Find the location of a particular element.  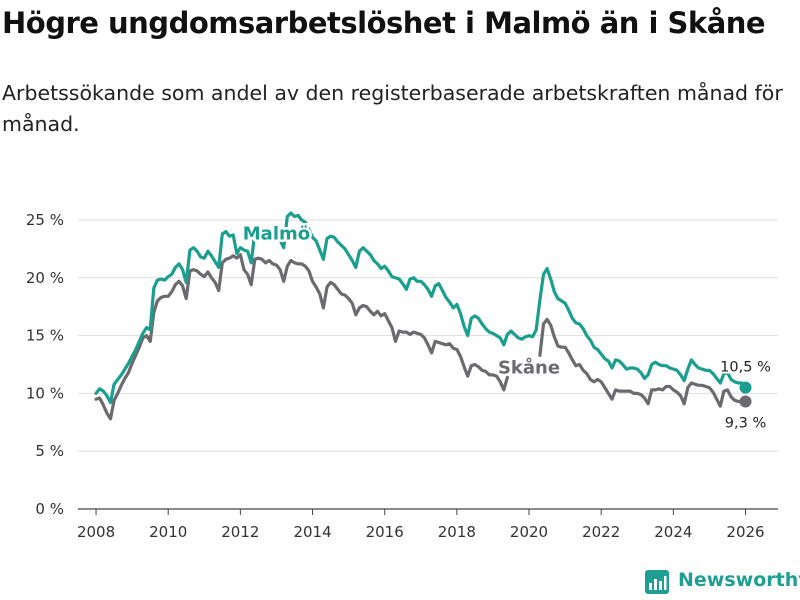

newsworthy-logo-icon is located at coordinates (657, 582).